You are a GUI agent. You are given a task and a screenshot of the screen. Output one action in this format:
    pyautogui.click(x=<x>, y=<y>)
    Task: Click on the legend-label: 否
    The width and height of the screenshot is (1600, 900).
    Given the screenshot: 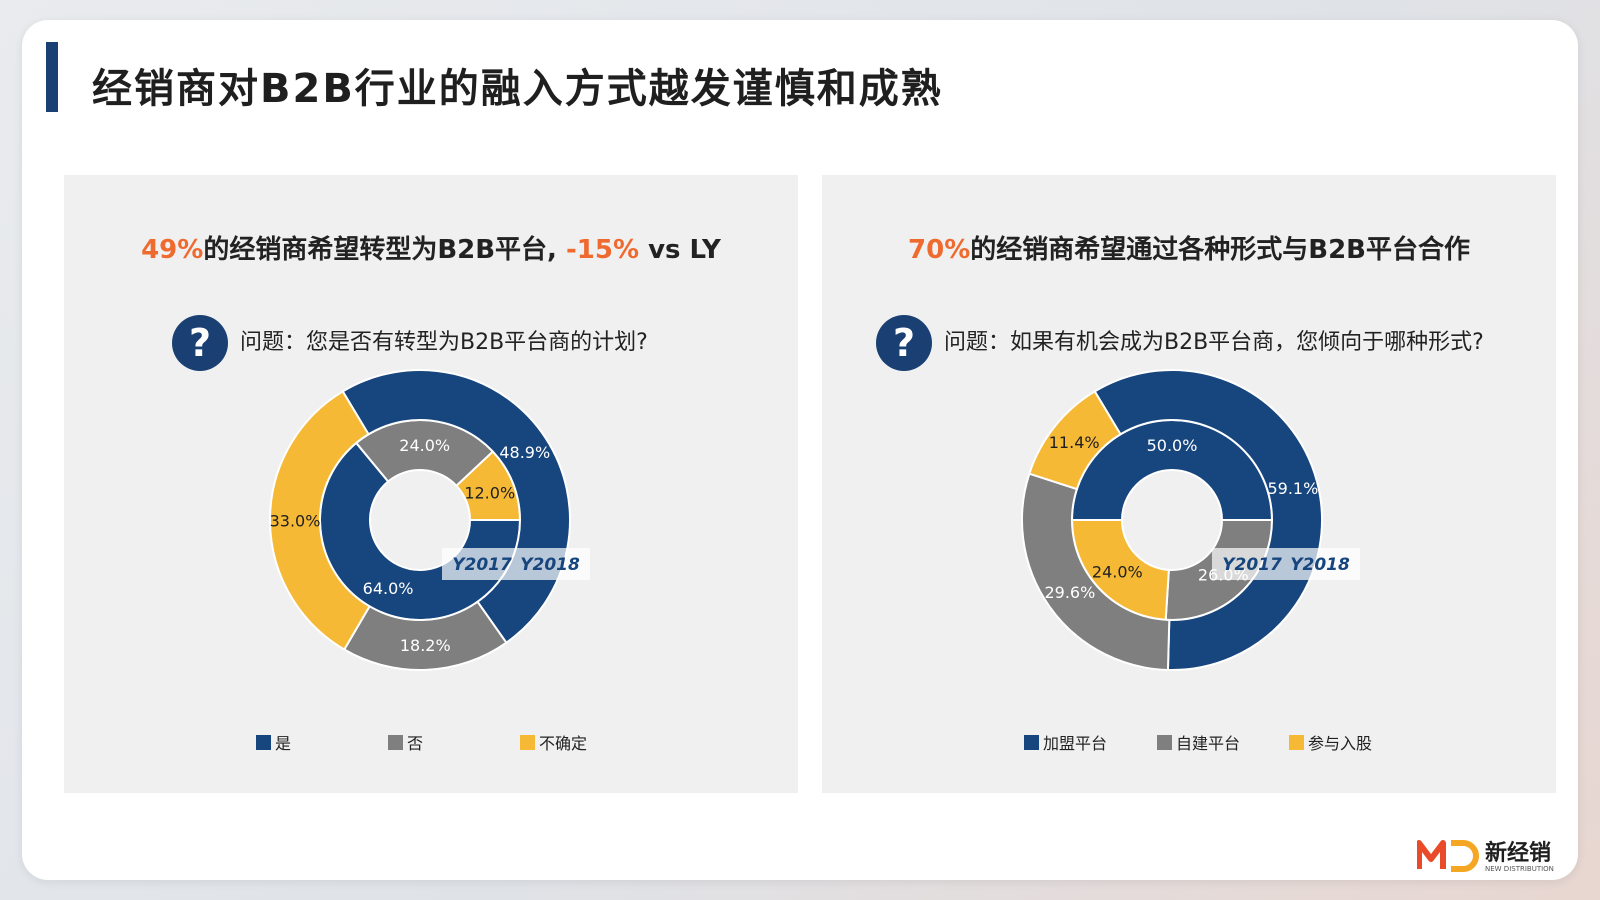 What is the action you would take?
    pyautogui.click(x=415, y=743)
    